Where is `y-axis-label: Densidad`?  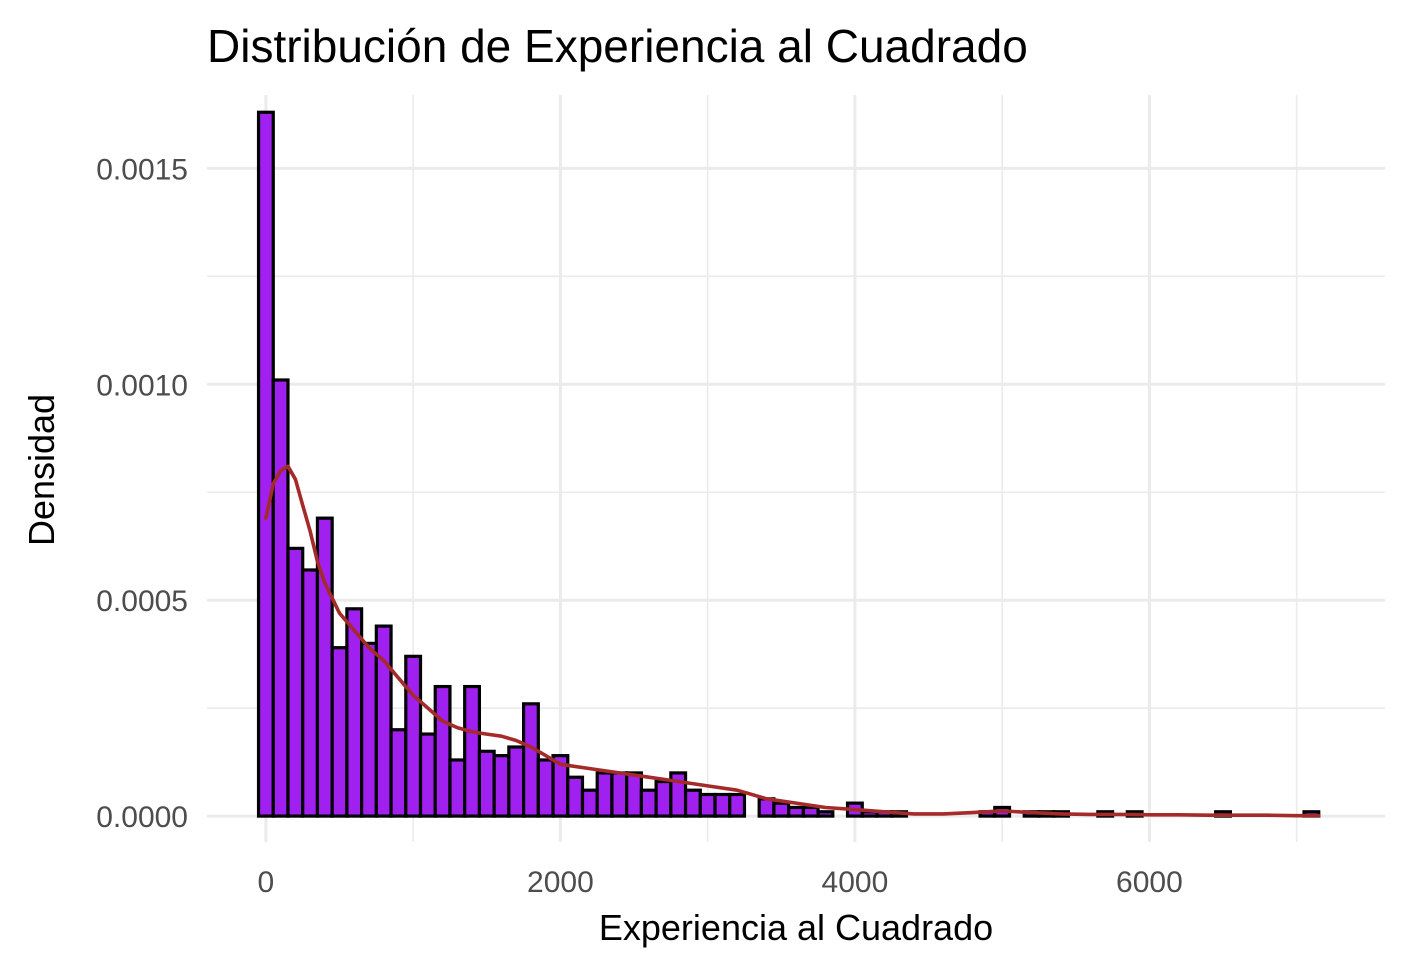
y-axis-label: Densidad is located at coordinates (41, 470).